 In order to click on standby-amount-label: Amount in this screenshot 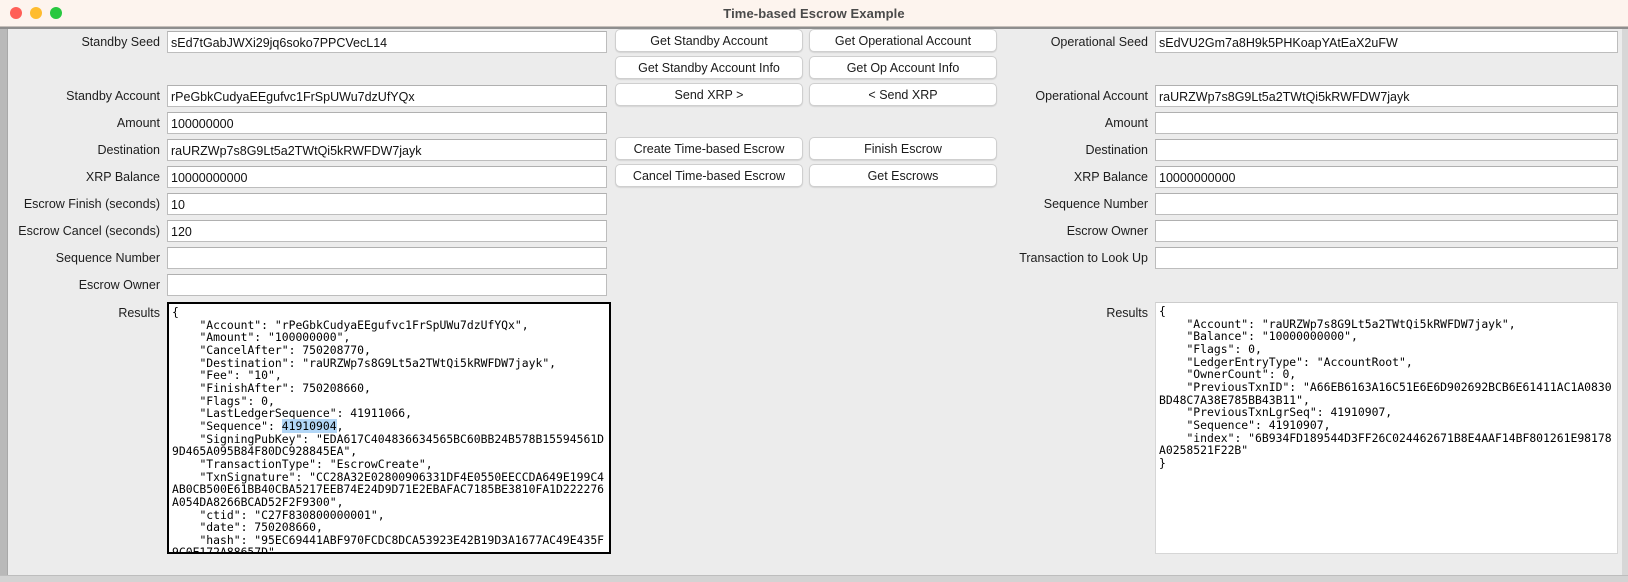, I will do `click(138, 123)`.